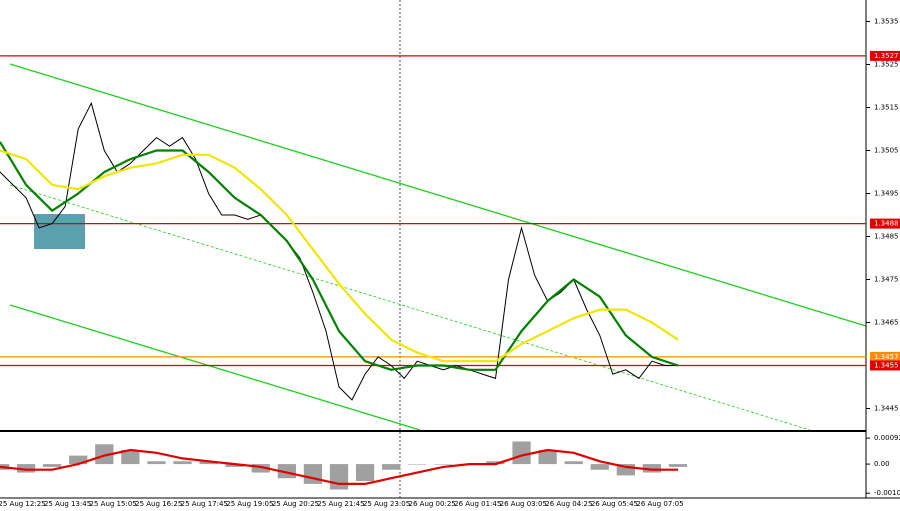  I want to click on y-tick-label: 1.3515, so click(886, 108).